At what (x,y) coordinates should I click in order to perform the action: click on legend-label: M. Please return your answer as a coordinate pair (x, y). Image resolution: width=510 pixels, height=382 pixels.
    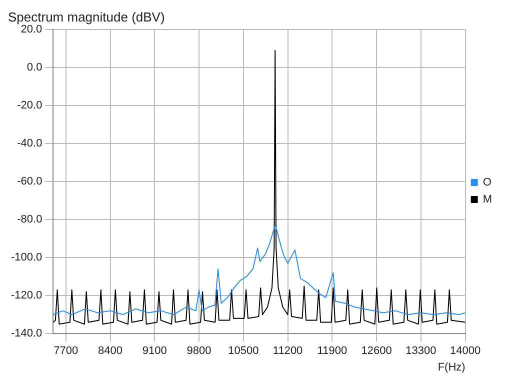
    Looking at the image, I should click on (487, 200).